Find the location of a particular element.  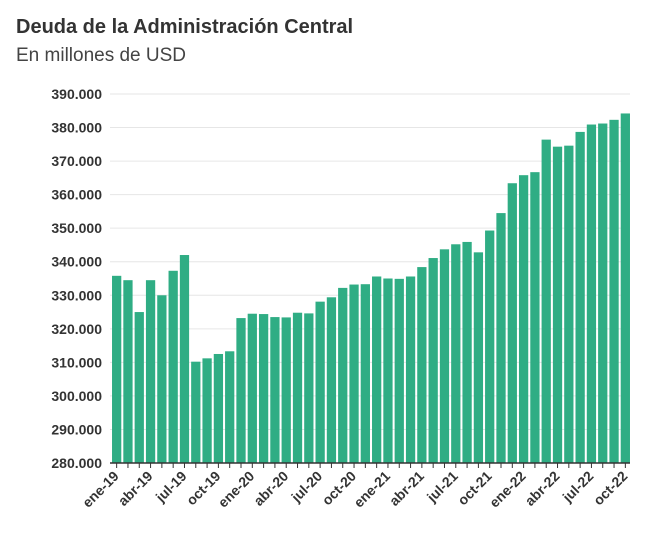

y-tick-label: 370.000 is located at coordinates (76, 161).